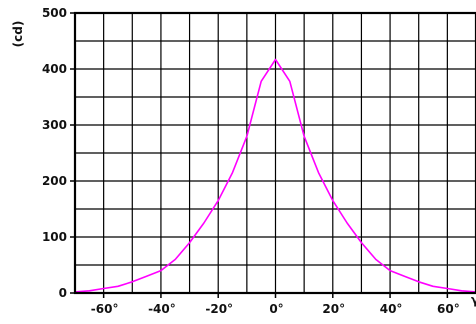 This screenshot has height=324, width=476. What do you see at coordinates (105, 309) in the screenshot?
I see `x-tick-label: -60°` at bounding box center [105, 309].